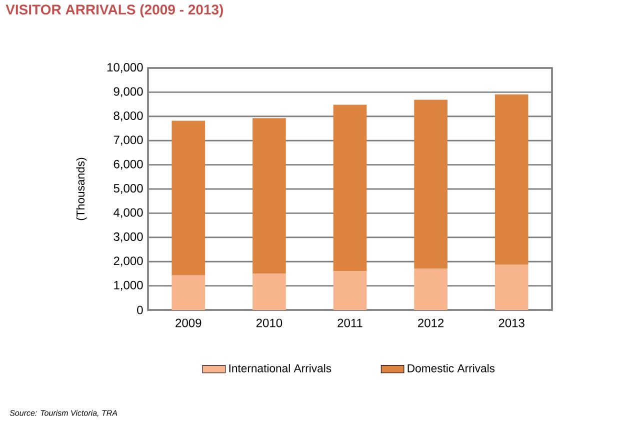  Describe the element at coordinates (64, 413) in the screenshot. I see `source-note: Source: Tourism Victoria, TRA` at that location.